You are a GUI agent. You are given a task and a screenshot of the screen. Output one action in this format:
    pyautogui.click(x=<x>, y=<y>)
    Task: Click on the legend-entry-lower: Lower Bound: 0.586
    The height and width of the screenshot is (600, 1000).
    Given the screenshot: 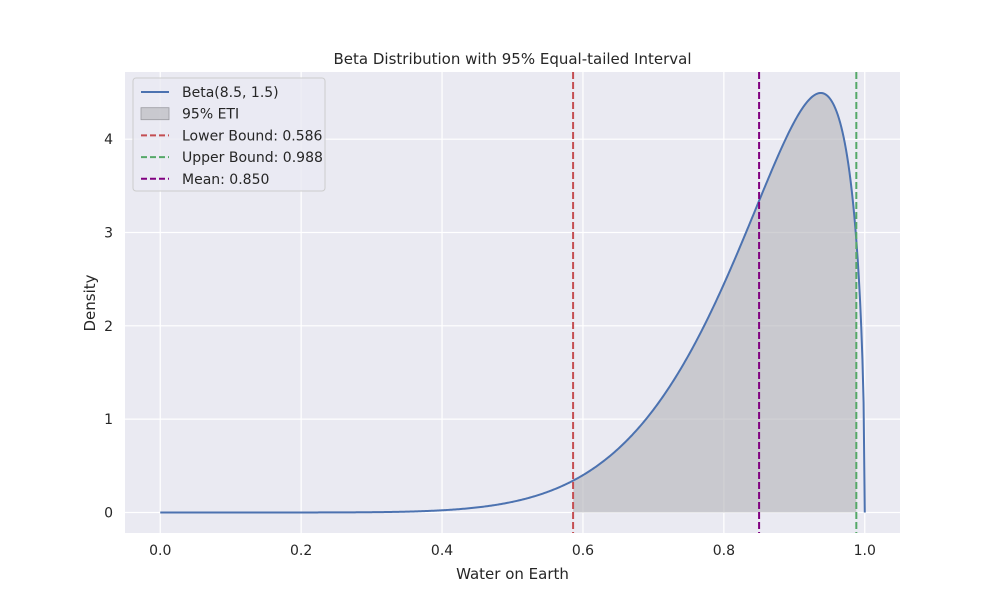 What is the action you would take?
    pyautogui.click(x=252, y=136)
    